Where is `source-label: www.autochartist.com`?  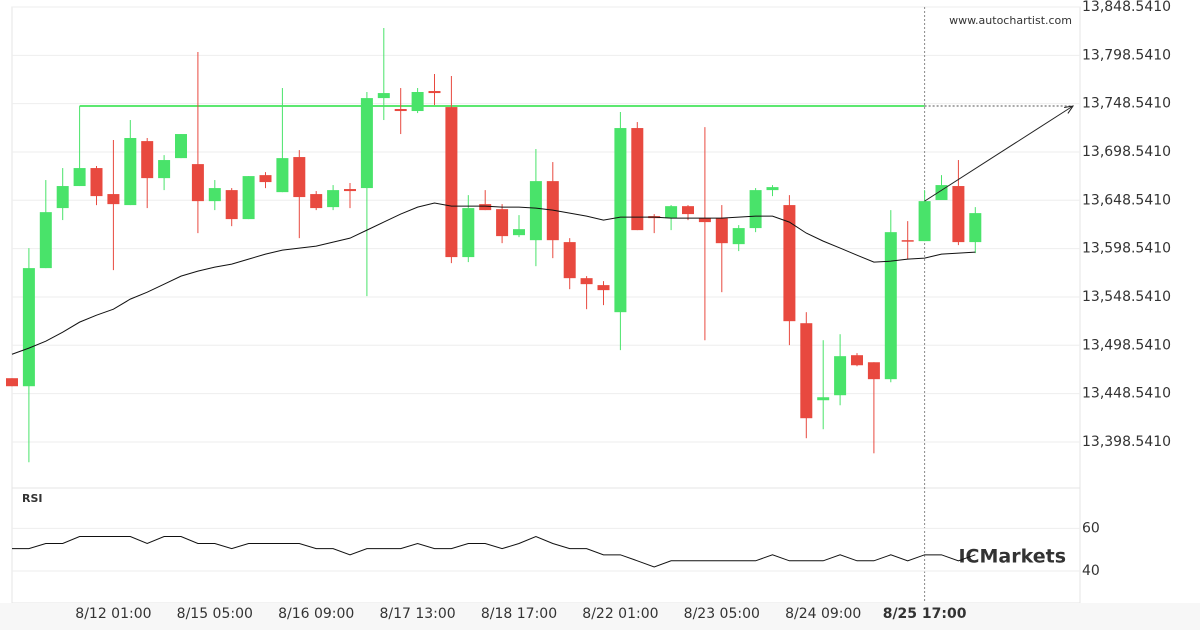
source-label: www.autochartist.com is located at coordinates (1010, 20).